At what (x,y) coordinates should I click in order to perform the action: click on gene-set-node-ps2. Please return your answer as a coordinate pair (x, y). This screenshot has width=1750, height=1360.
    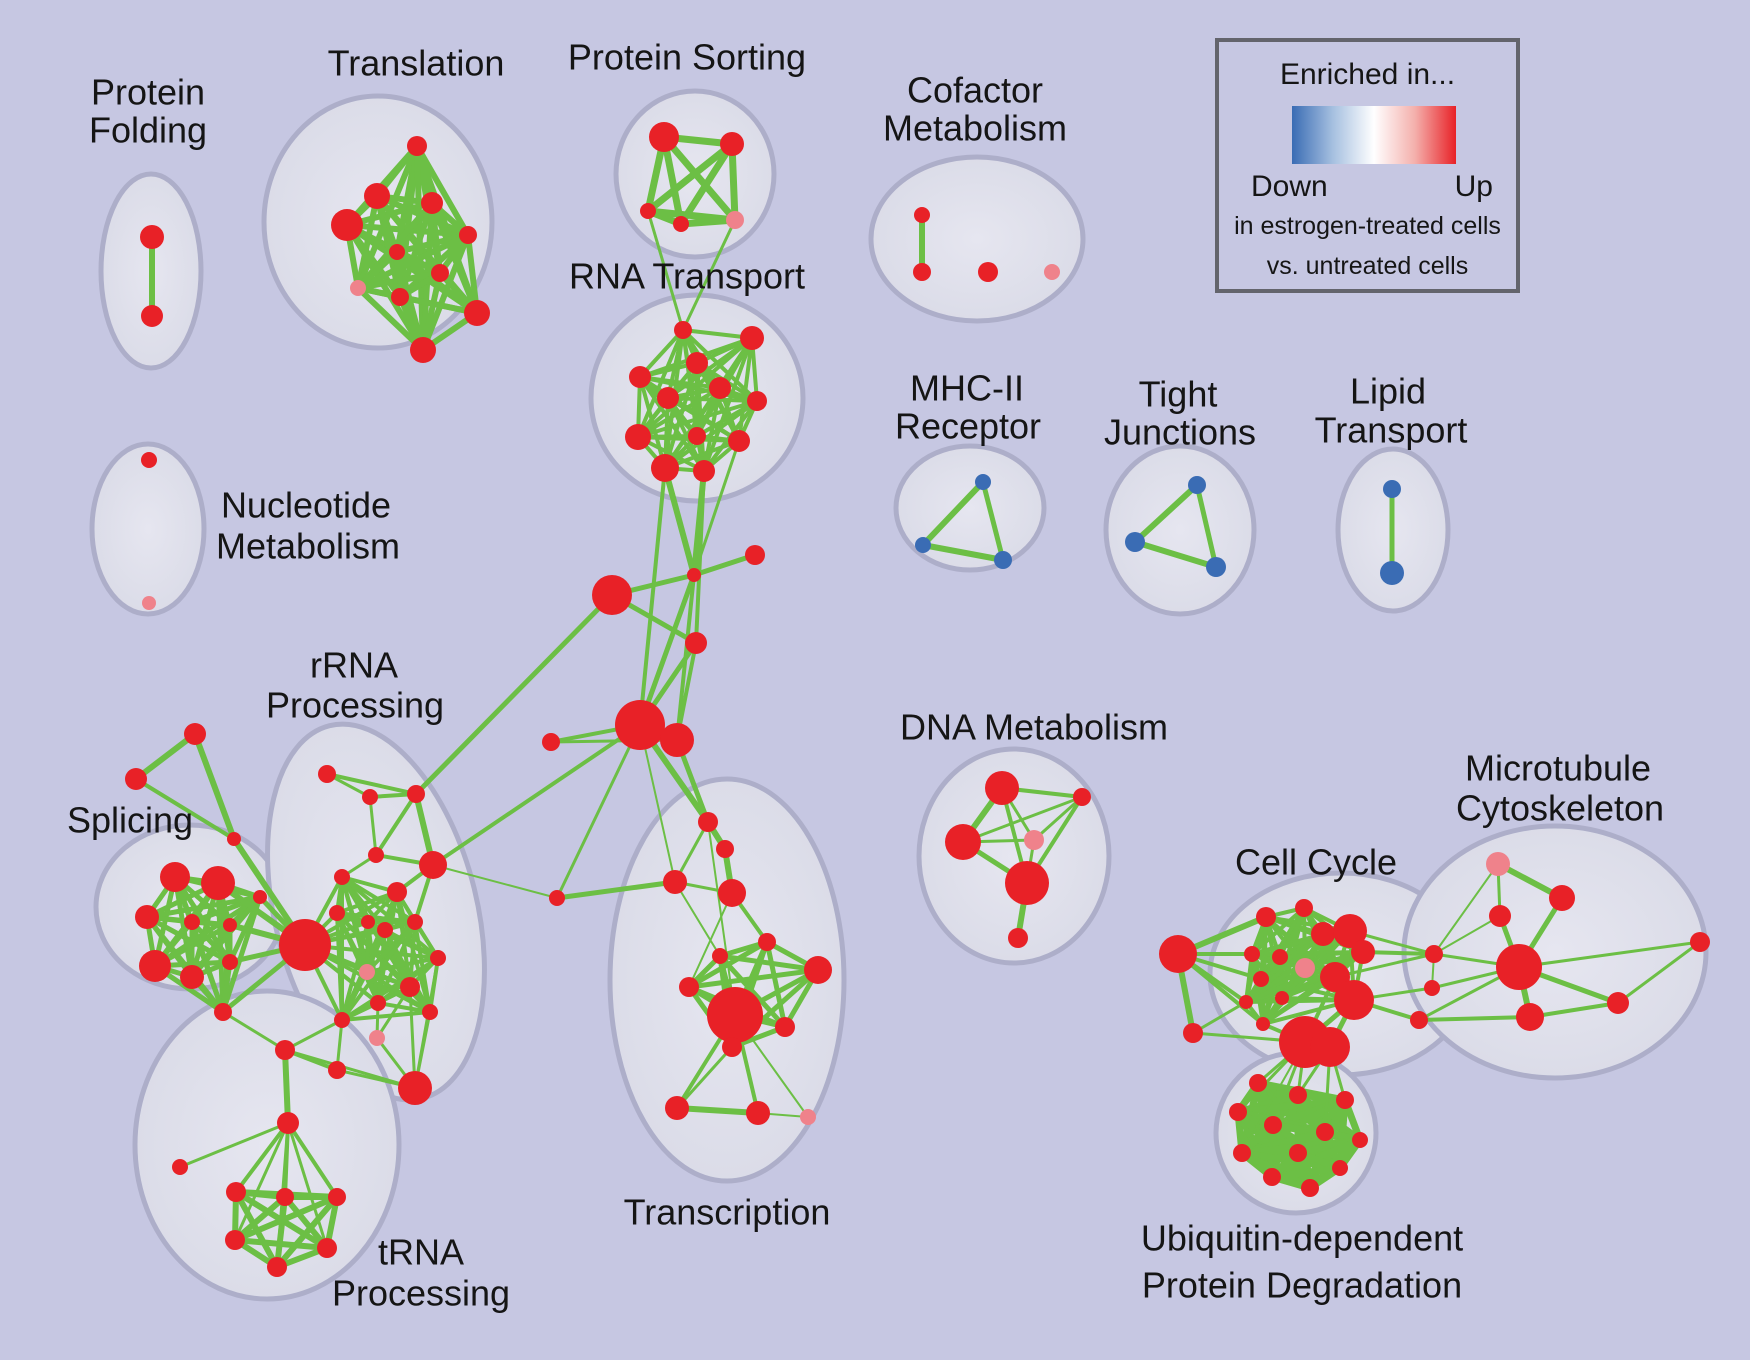
    Looking at the image, I should click on (732, 144).